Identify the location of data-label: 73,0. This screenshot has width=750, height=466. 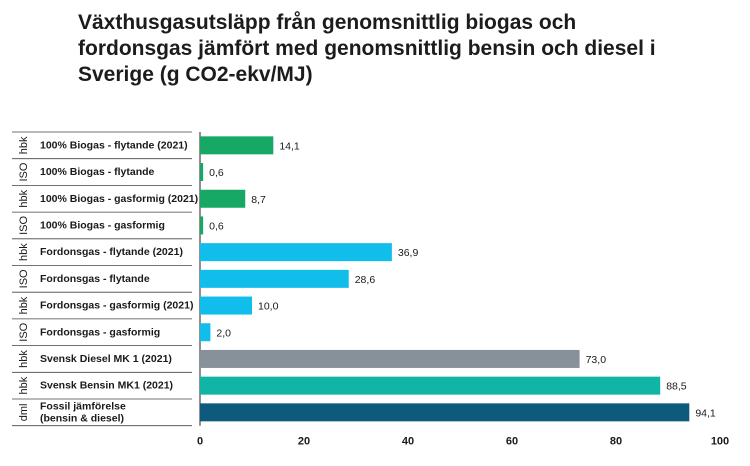
(596, 360).